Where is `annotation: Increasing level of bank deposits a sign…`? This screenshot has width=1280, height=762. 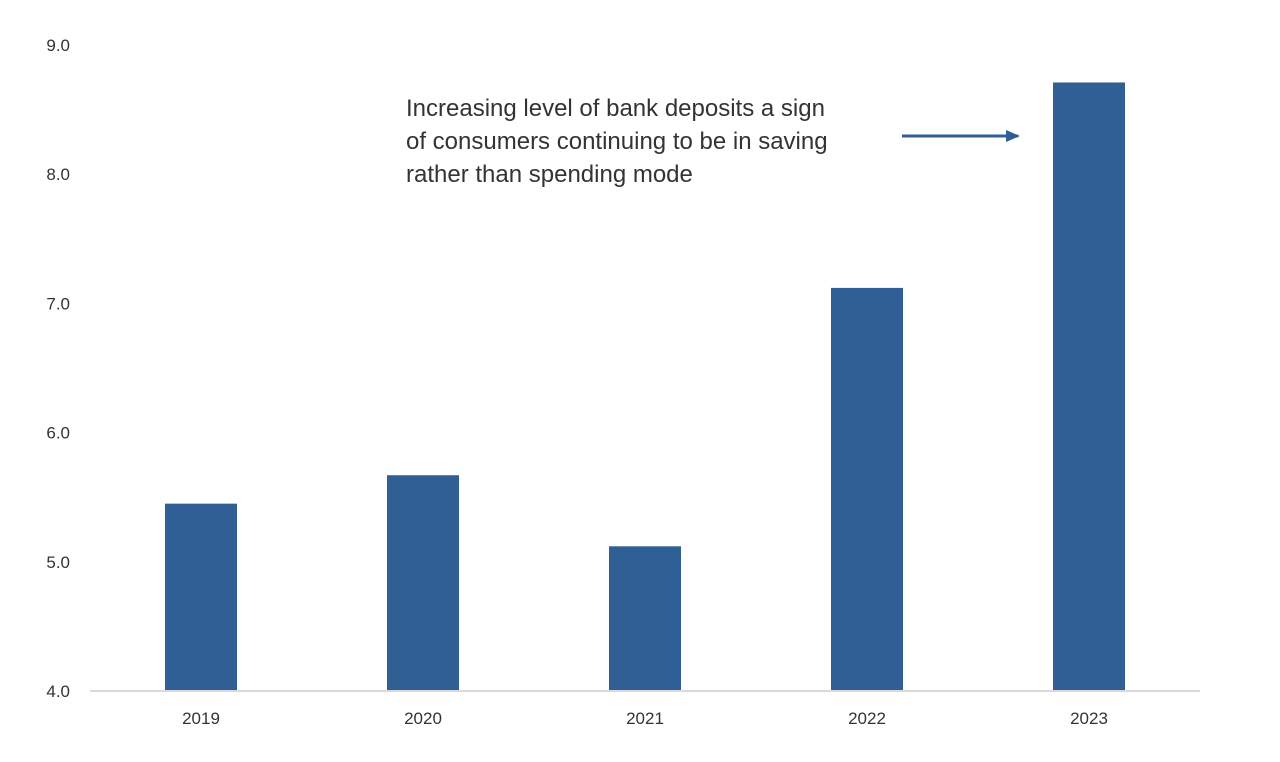
annotation: Increasing level of bank deposits a sign… is located at coordinates (713, 141).